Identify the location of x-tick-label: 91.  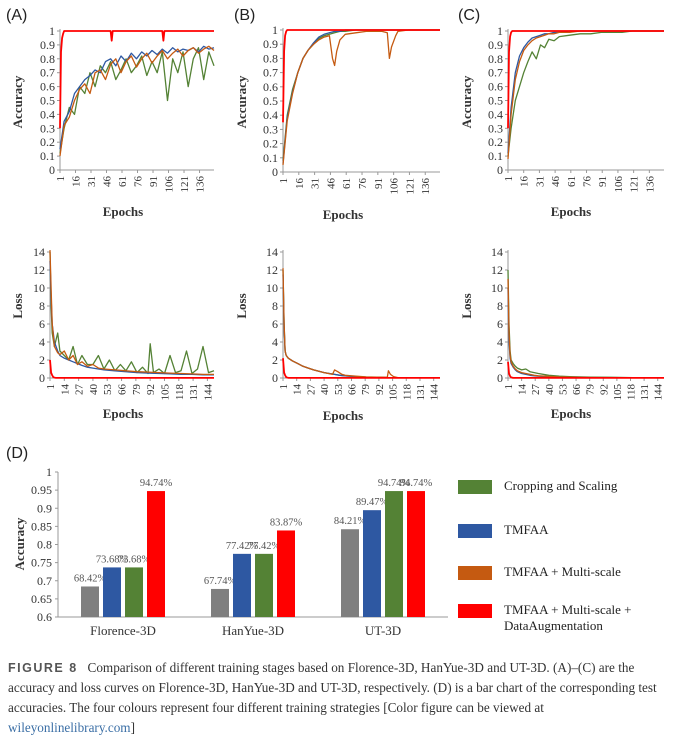
(603, 181).